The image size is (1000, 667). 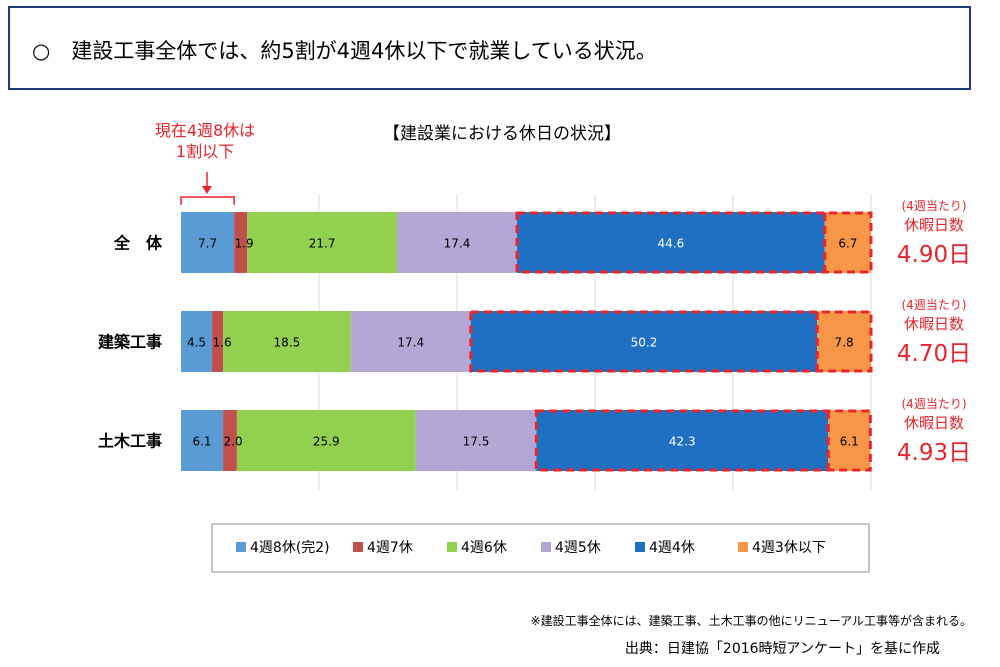 What do you see at coordinates (205, 151) in the screenshot?
I see `callout-line2: 1割以下` at bounding box center [205, 151].